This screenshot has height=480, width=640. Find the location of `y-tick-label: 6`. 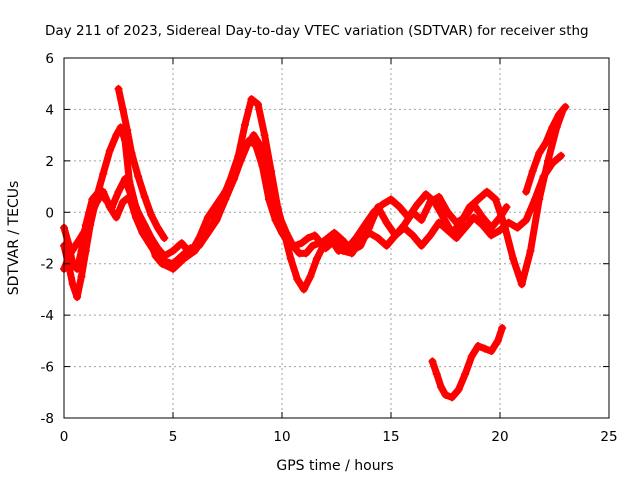

y-tick-label: 6 is located at coordinates (49, 59).